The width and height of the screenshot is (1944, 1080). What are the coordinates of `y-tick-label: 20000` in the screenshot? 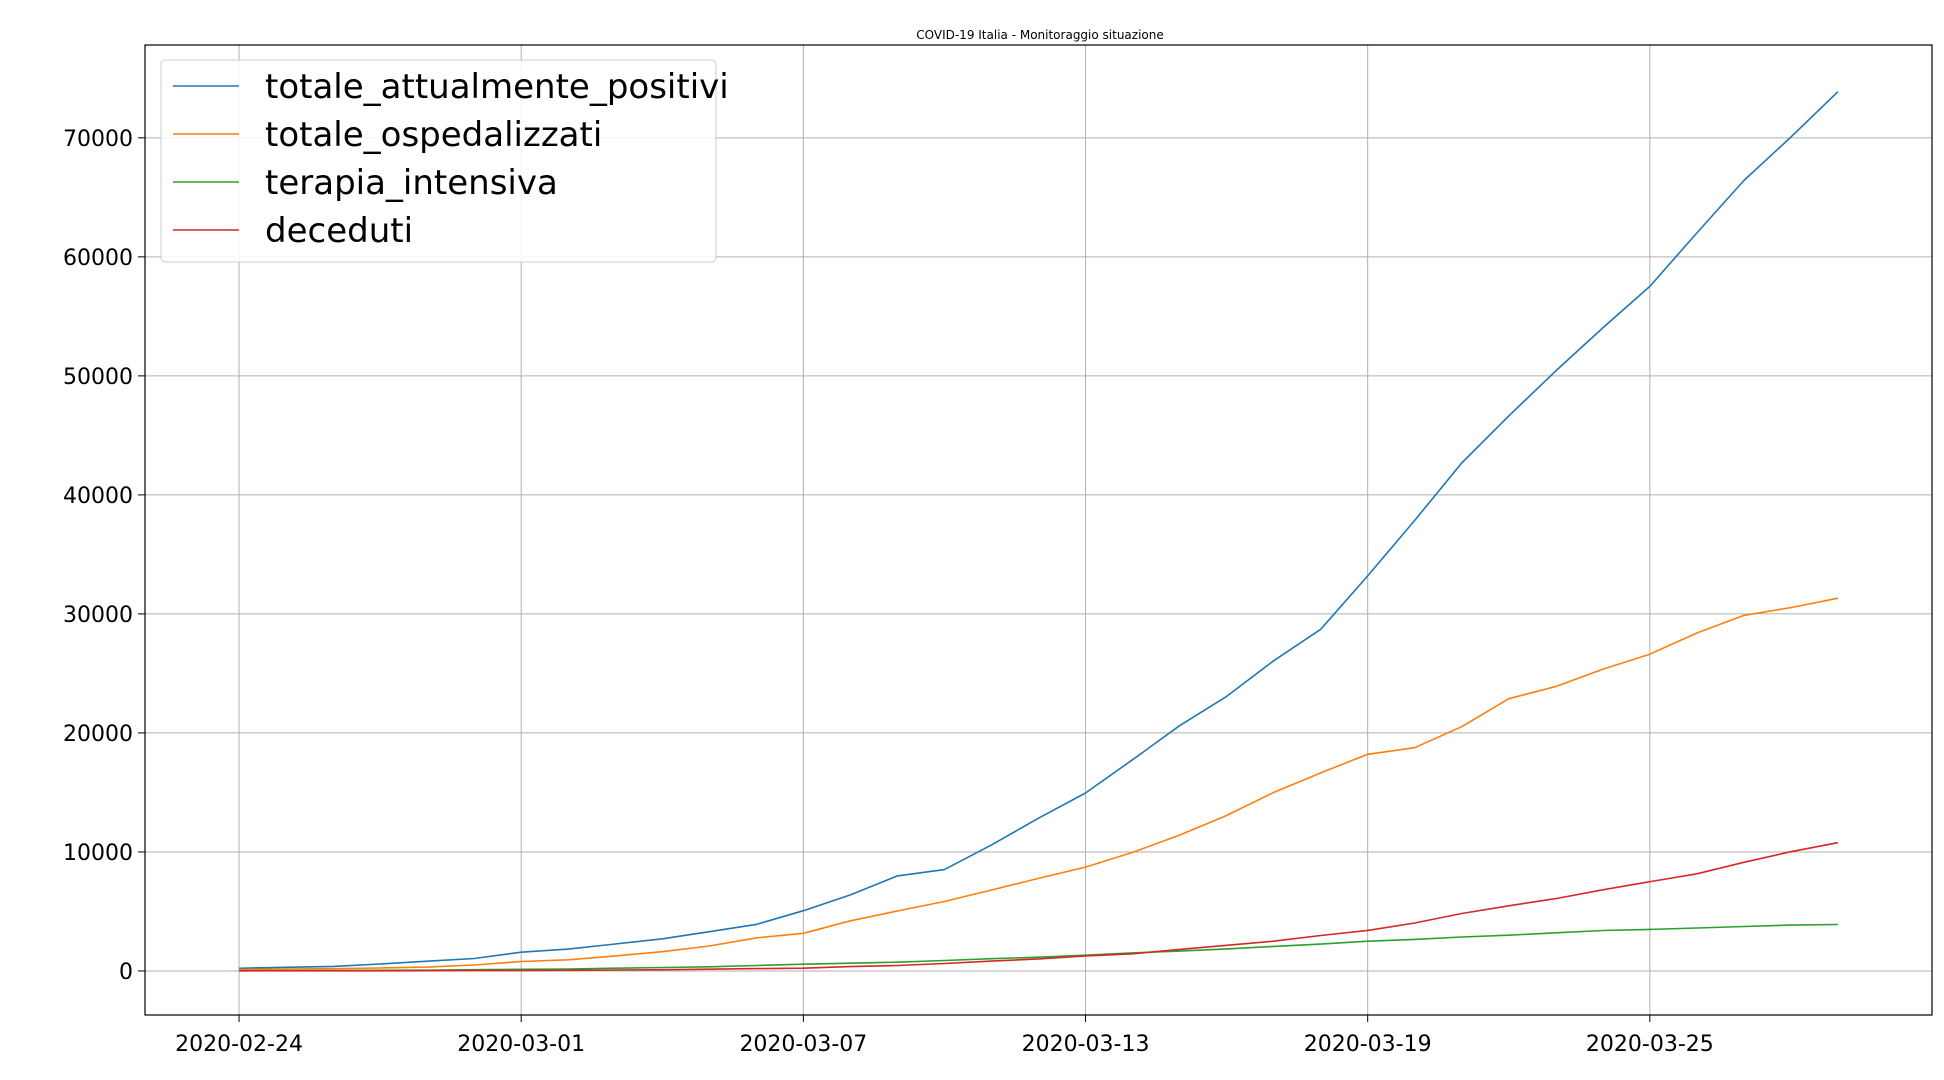 It's located at (98, 734).